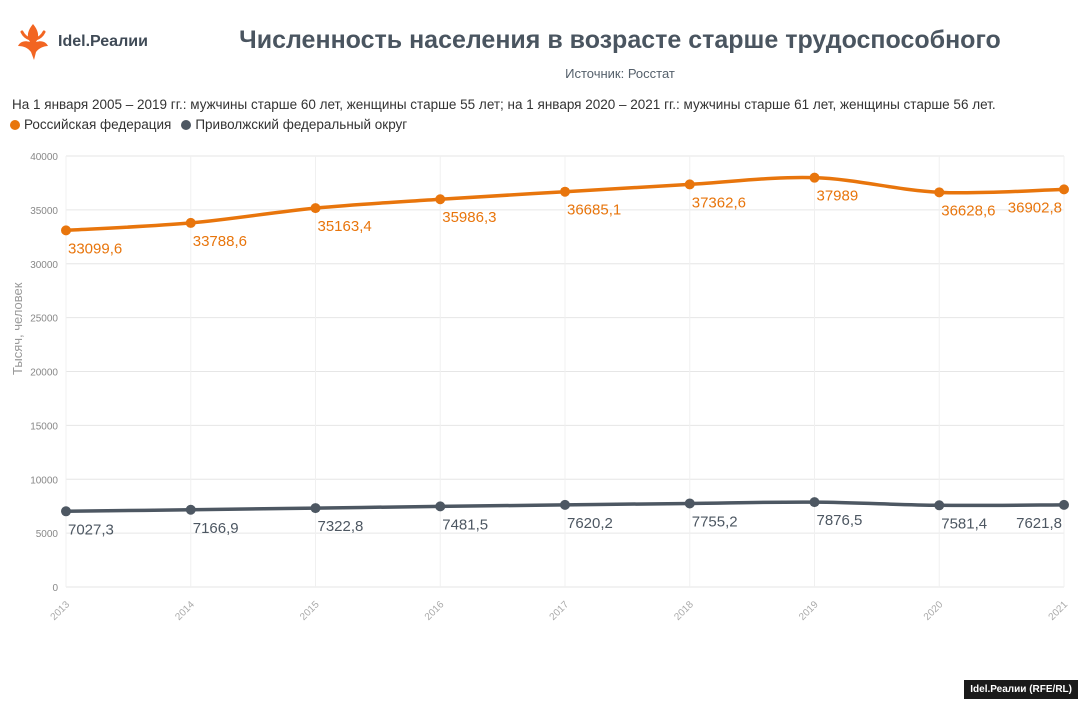 This screenshot has height=701, width=1080. I want to click on data-label-0: 36685,1, so click(594, 210).